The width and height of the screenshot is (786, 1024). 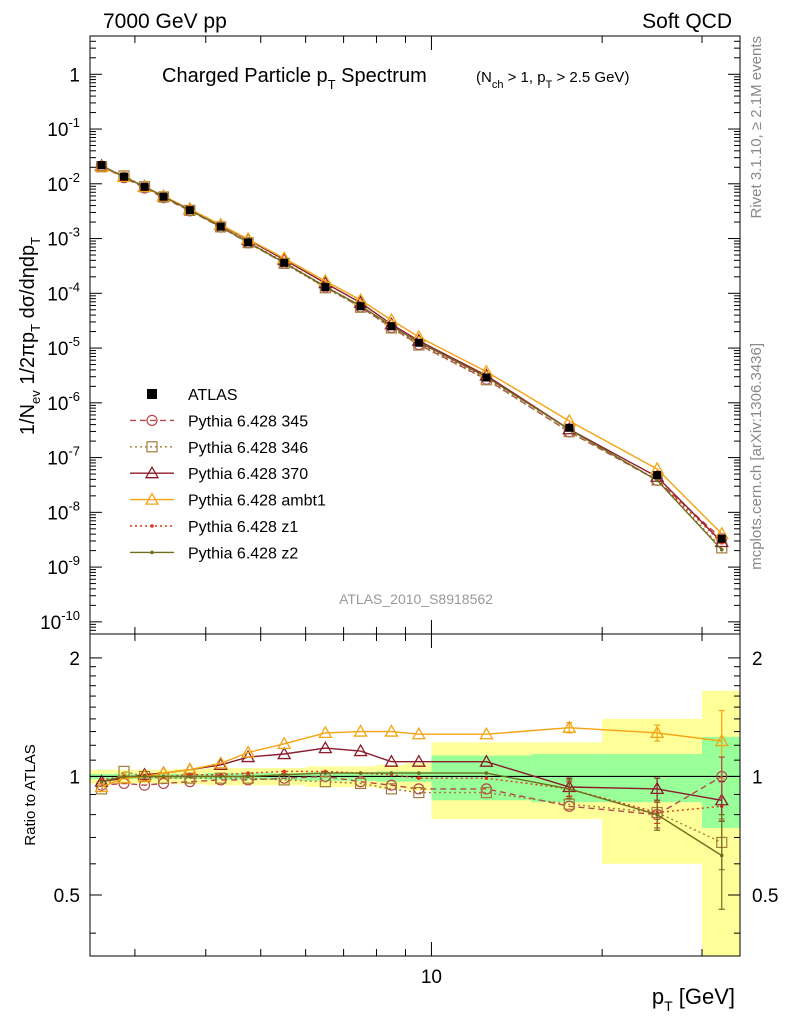 I want to click on y-tick-label: 10⁻³, so click(x=63, y=238).